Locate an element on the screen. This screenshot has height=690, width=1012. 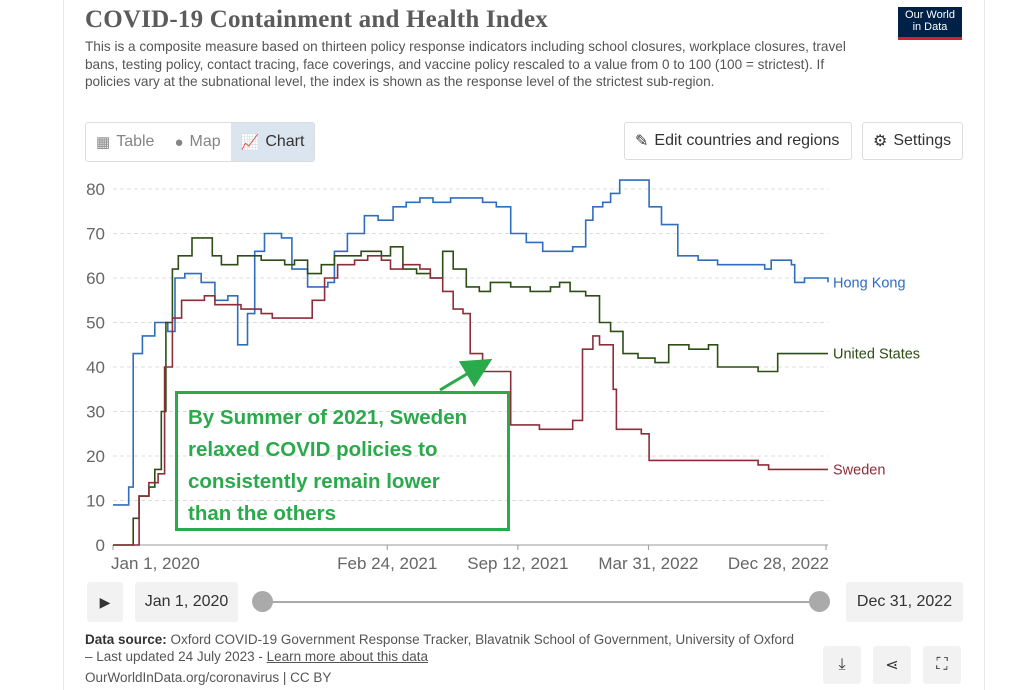
x-tick-label: Jan 1, 2020 is located at coordinates (155, 563).